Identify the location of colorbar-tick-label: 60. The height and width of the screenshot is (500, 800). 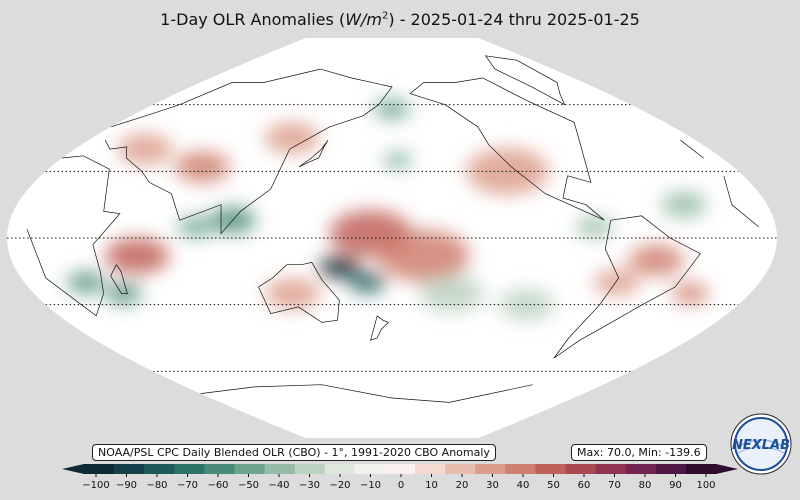
(584, 485).